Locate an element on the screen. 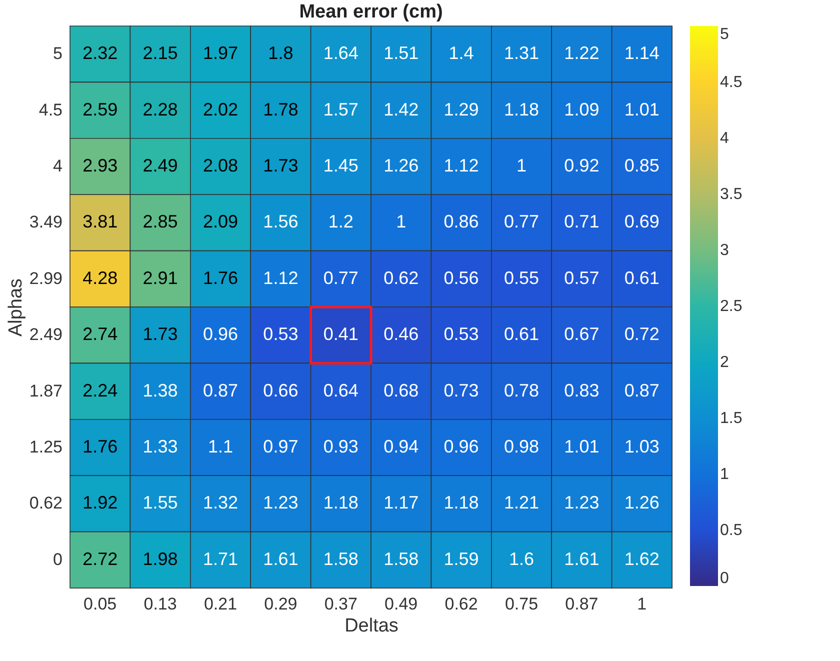  data-label: 1.22 is located at coordinates (582, 53).